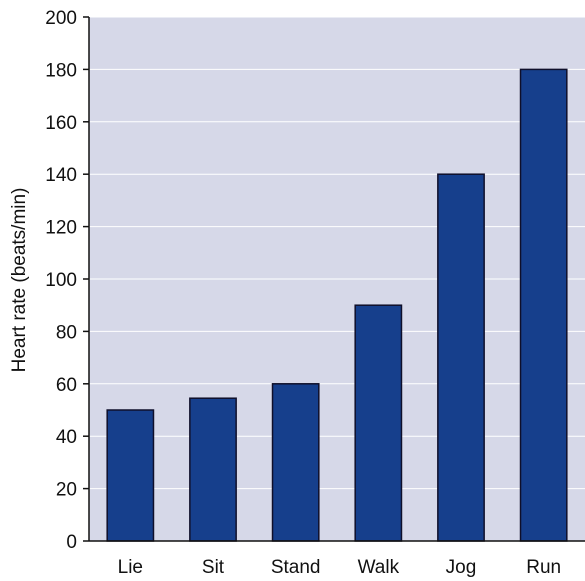 Image resolution: width=585 pixels, height=581 pixels. I want to click on y-tick-label: 120, so click(61, 228).